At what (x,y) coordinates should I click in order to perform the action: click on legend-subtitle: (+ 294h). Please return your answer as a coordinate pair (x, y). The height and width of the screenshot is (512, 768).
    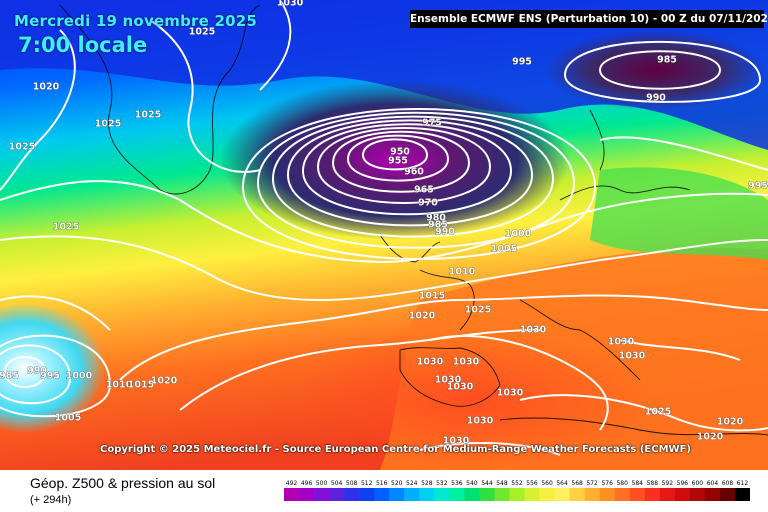
    Looking at the image, I should click on (51, 500).